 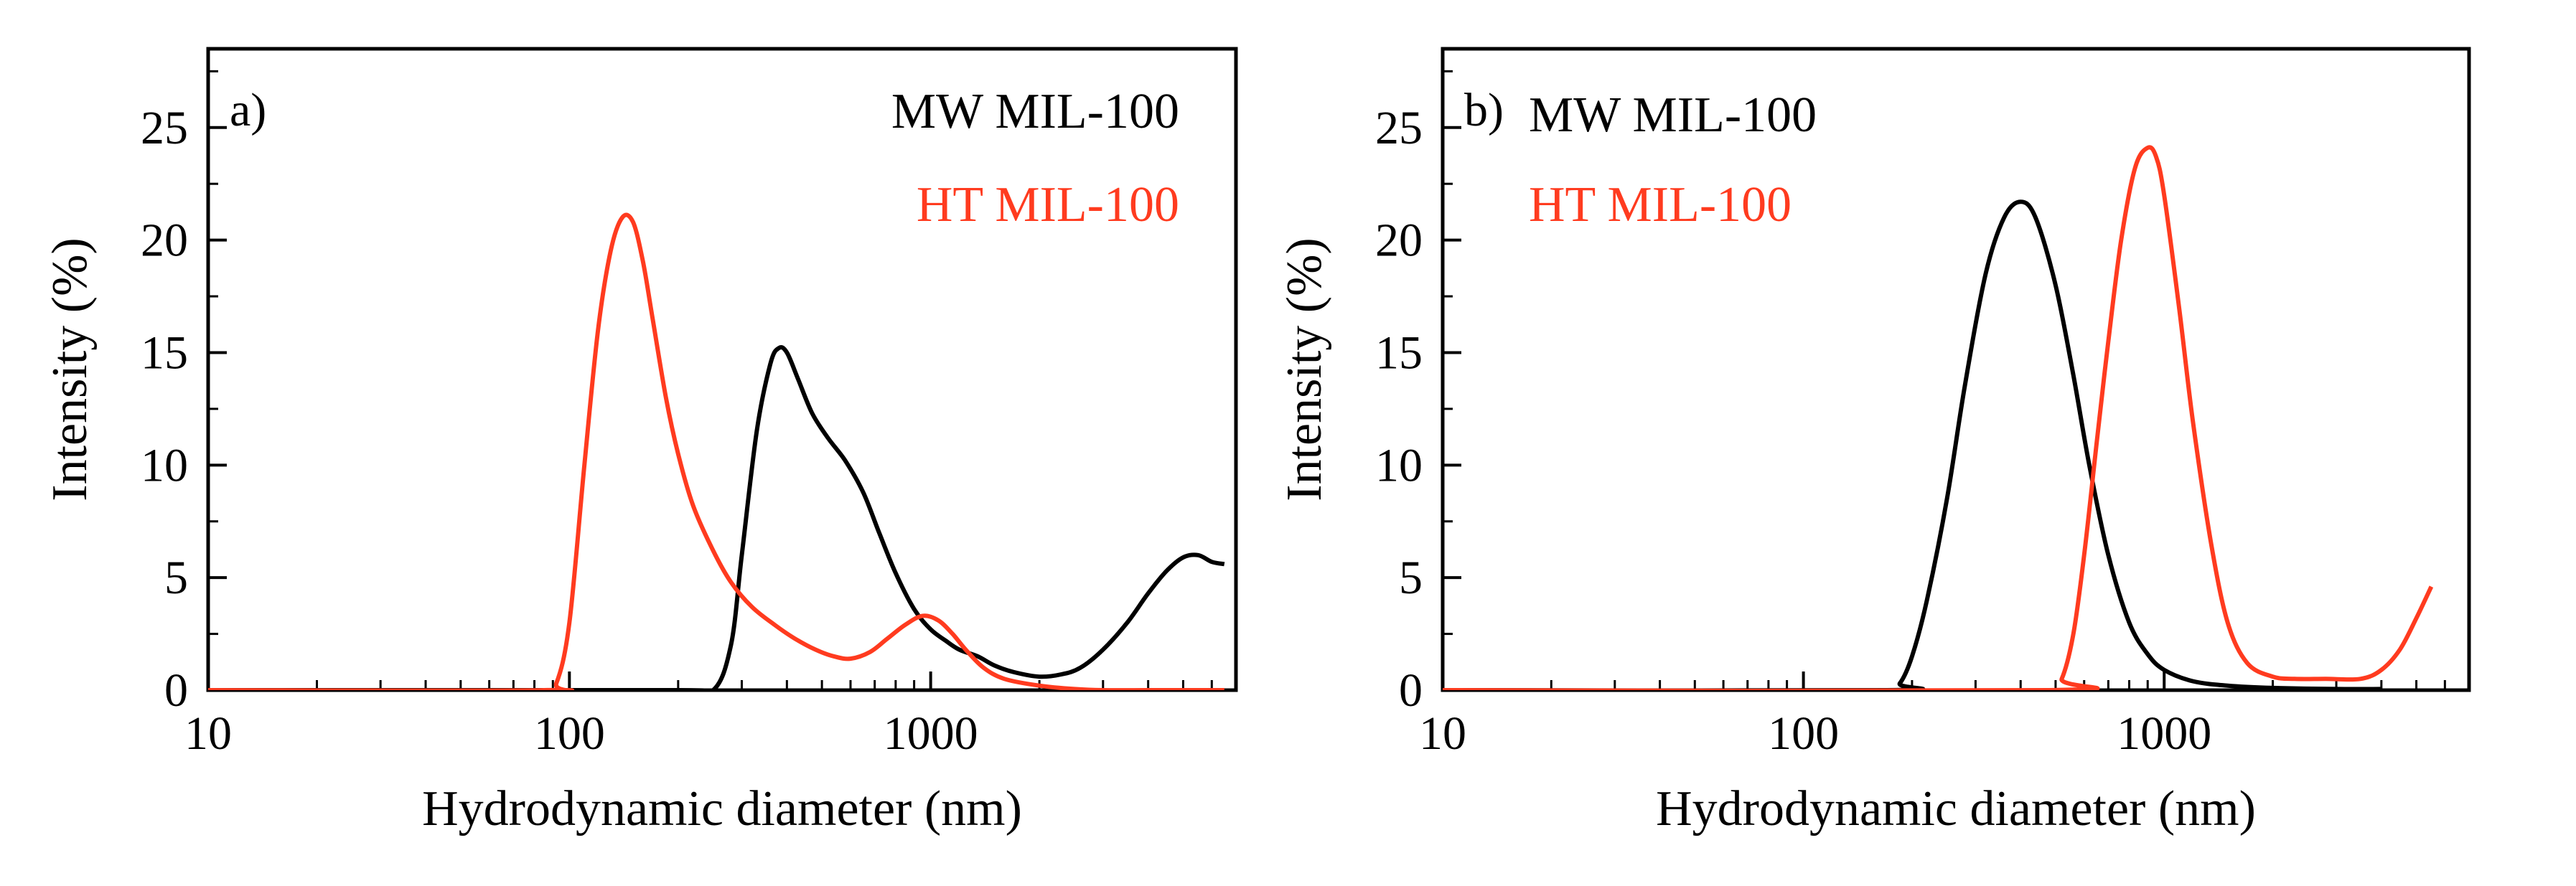 What do you see at coordinates (248, 110) in the screenshot?
I see `panel-label: a)` at bounding box center [248, 110].